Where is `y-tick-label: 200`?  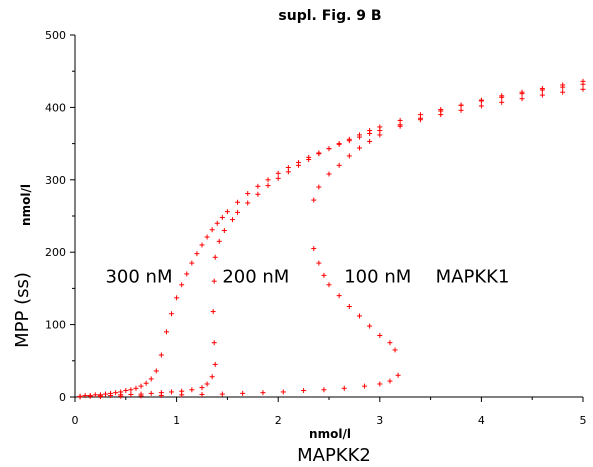
y-tick-label: 200 is located at coordinates (55, 252).